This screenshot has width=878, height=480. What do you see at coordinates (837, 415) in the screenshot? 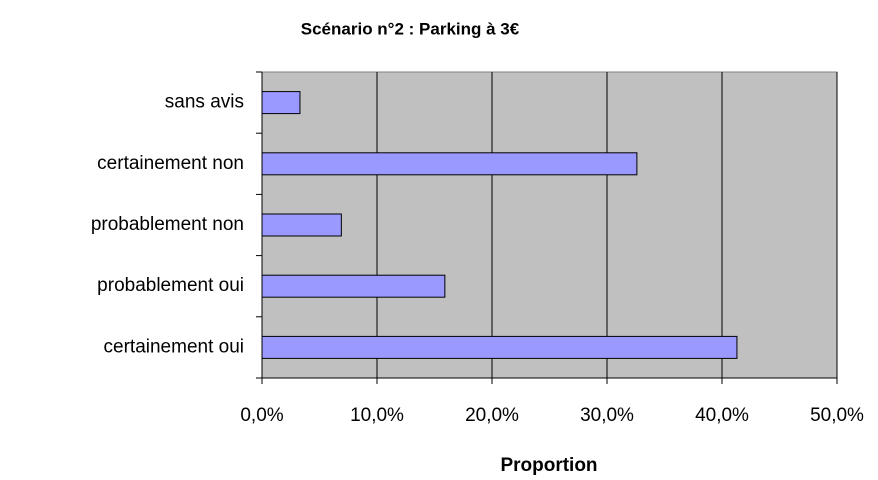
I see `x-tick-label: 50,0%` at bounding box center [837, 415].